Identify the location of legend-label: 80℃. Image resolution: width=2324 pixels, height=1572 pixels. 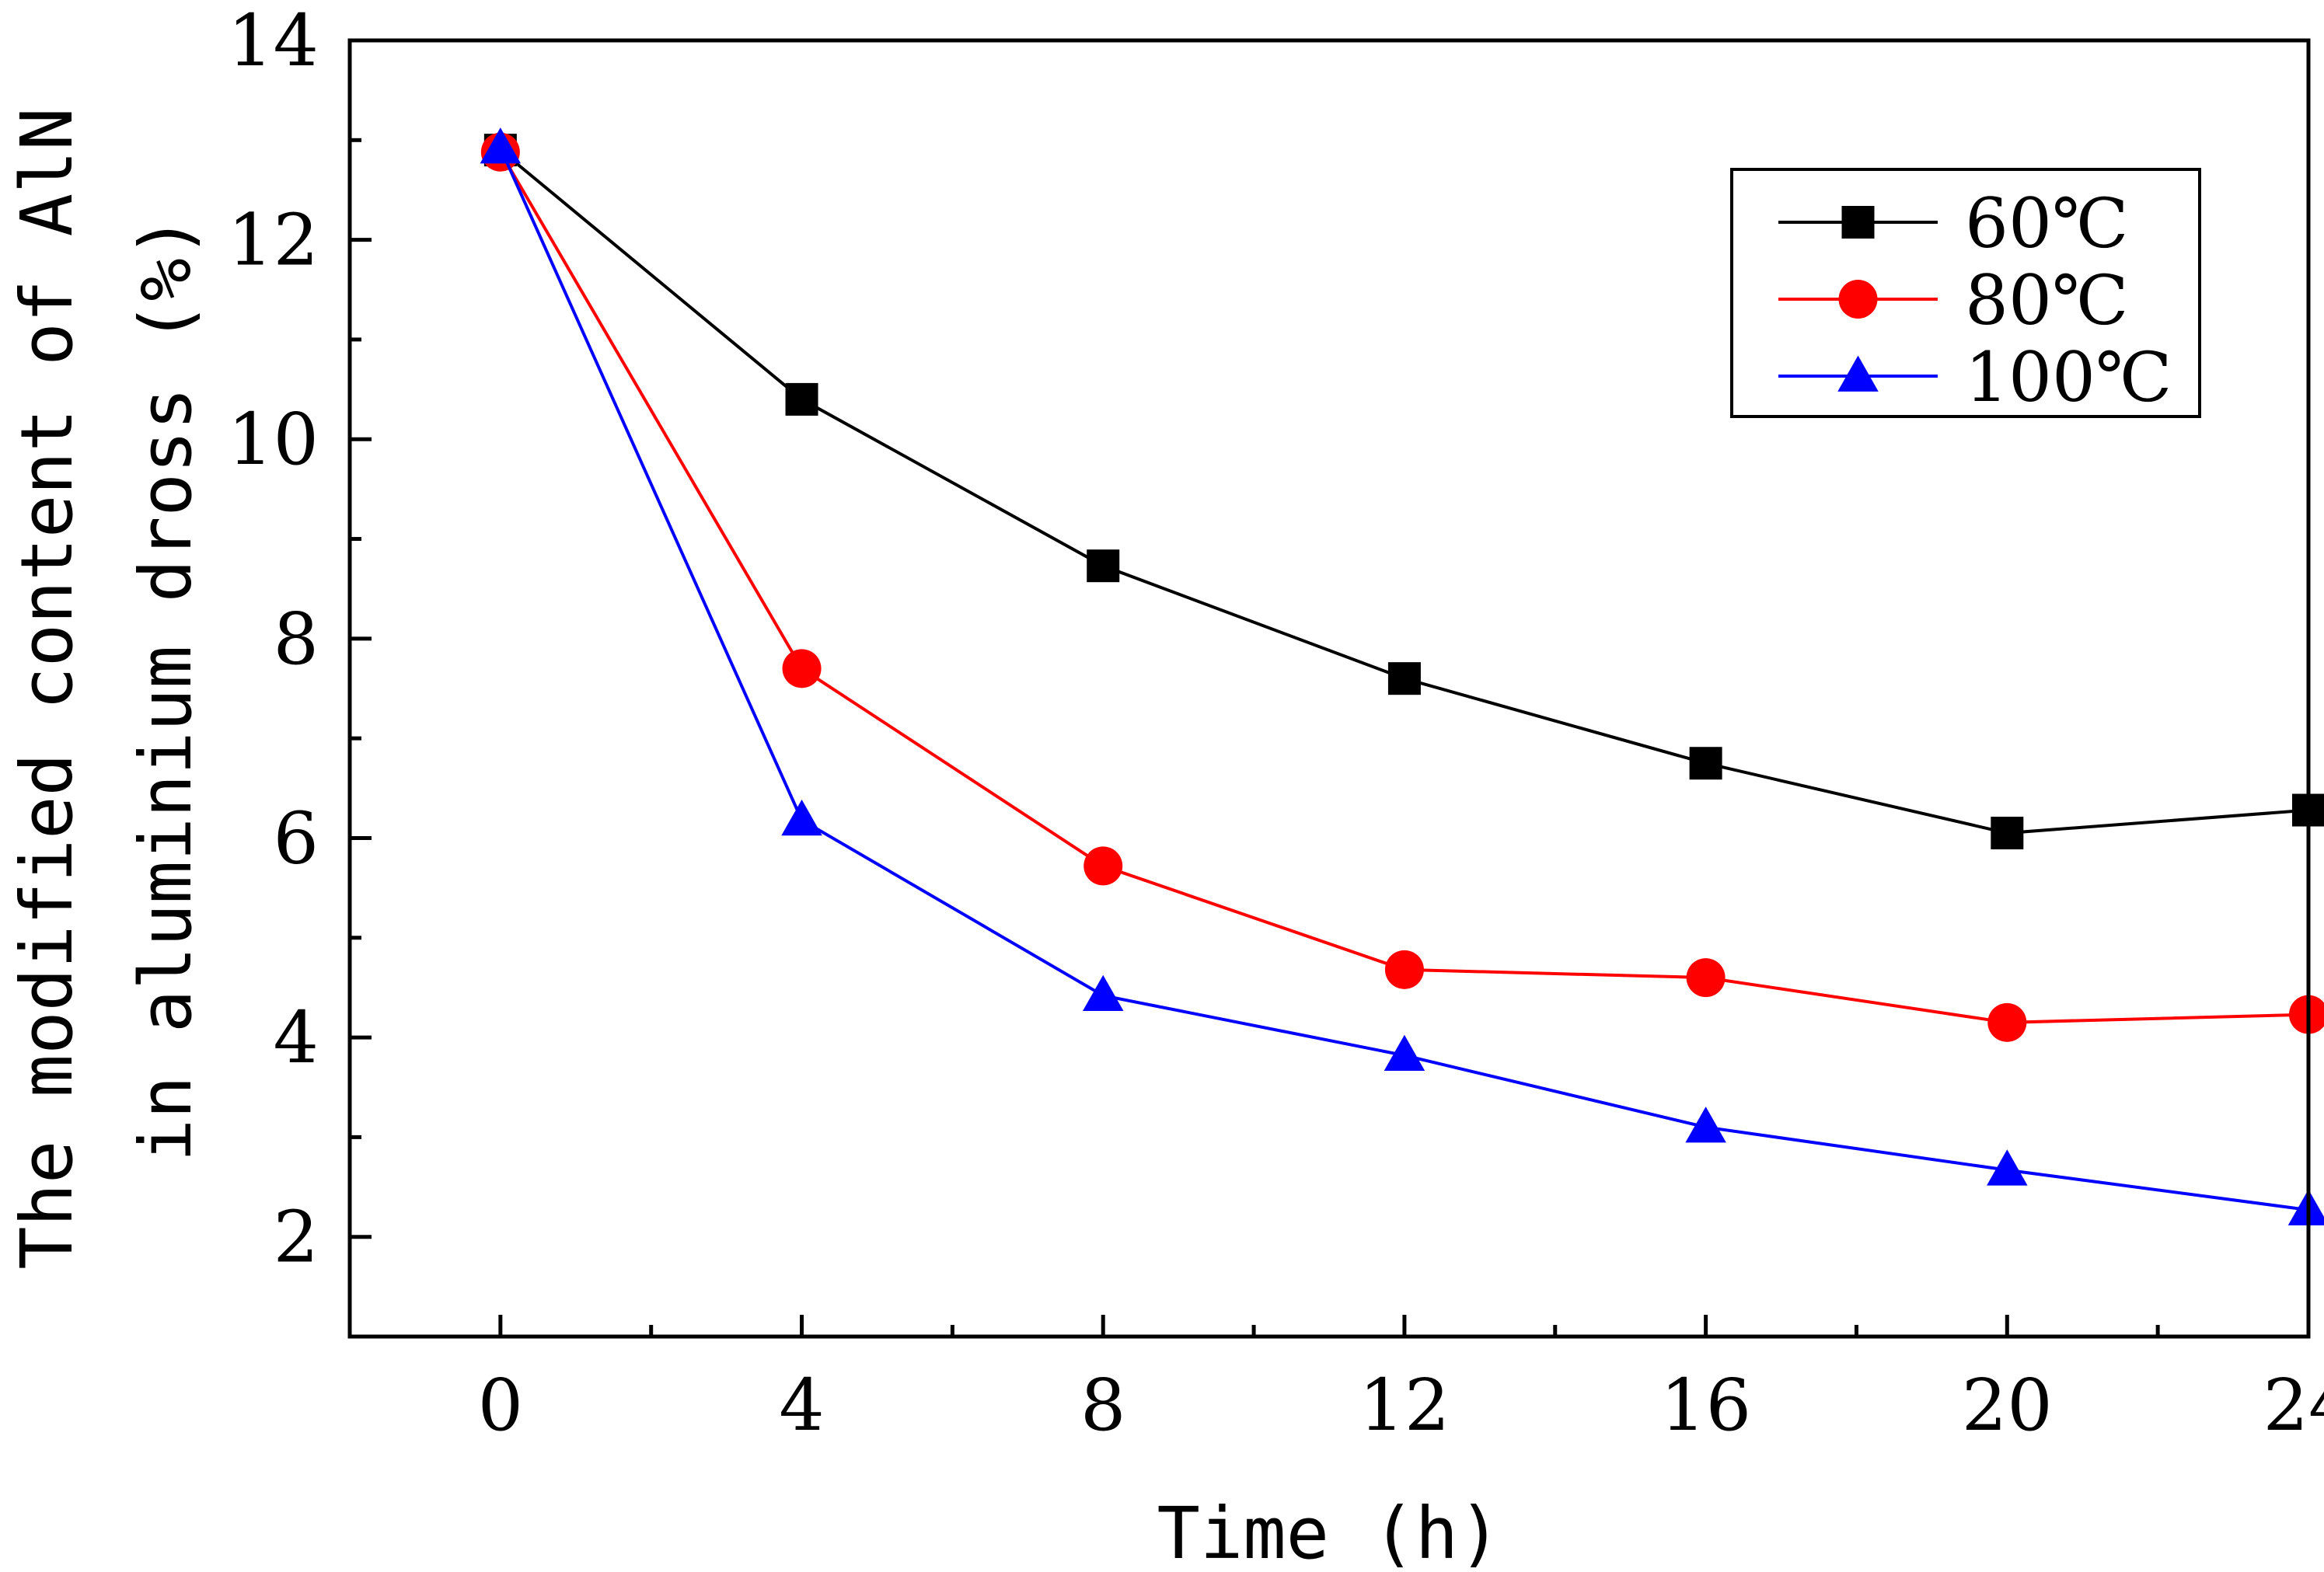
(2046, 300).